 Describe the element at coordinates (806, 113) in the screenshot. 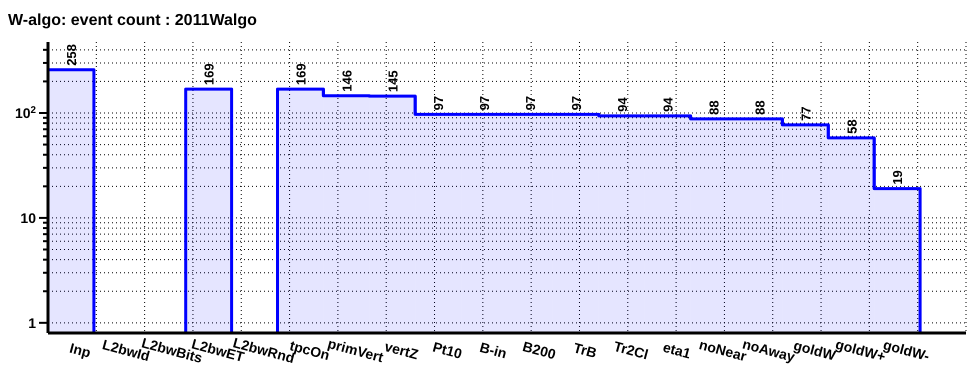

I see `data-label: 77` at that location.